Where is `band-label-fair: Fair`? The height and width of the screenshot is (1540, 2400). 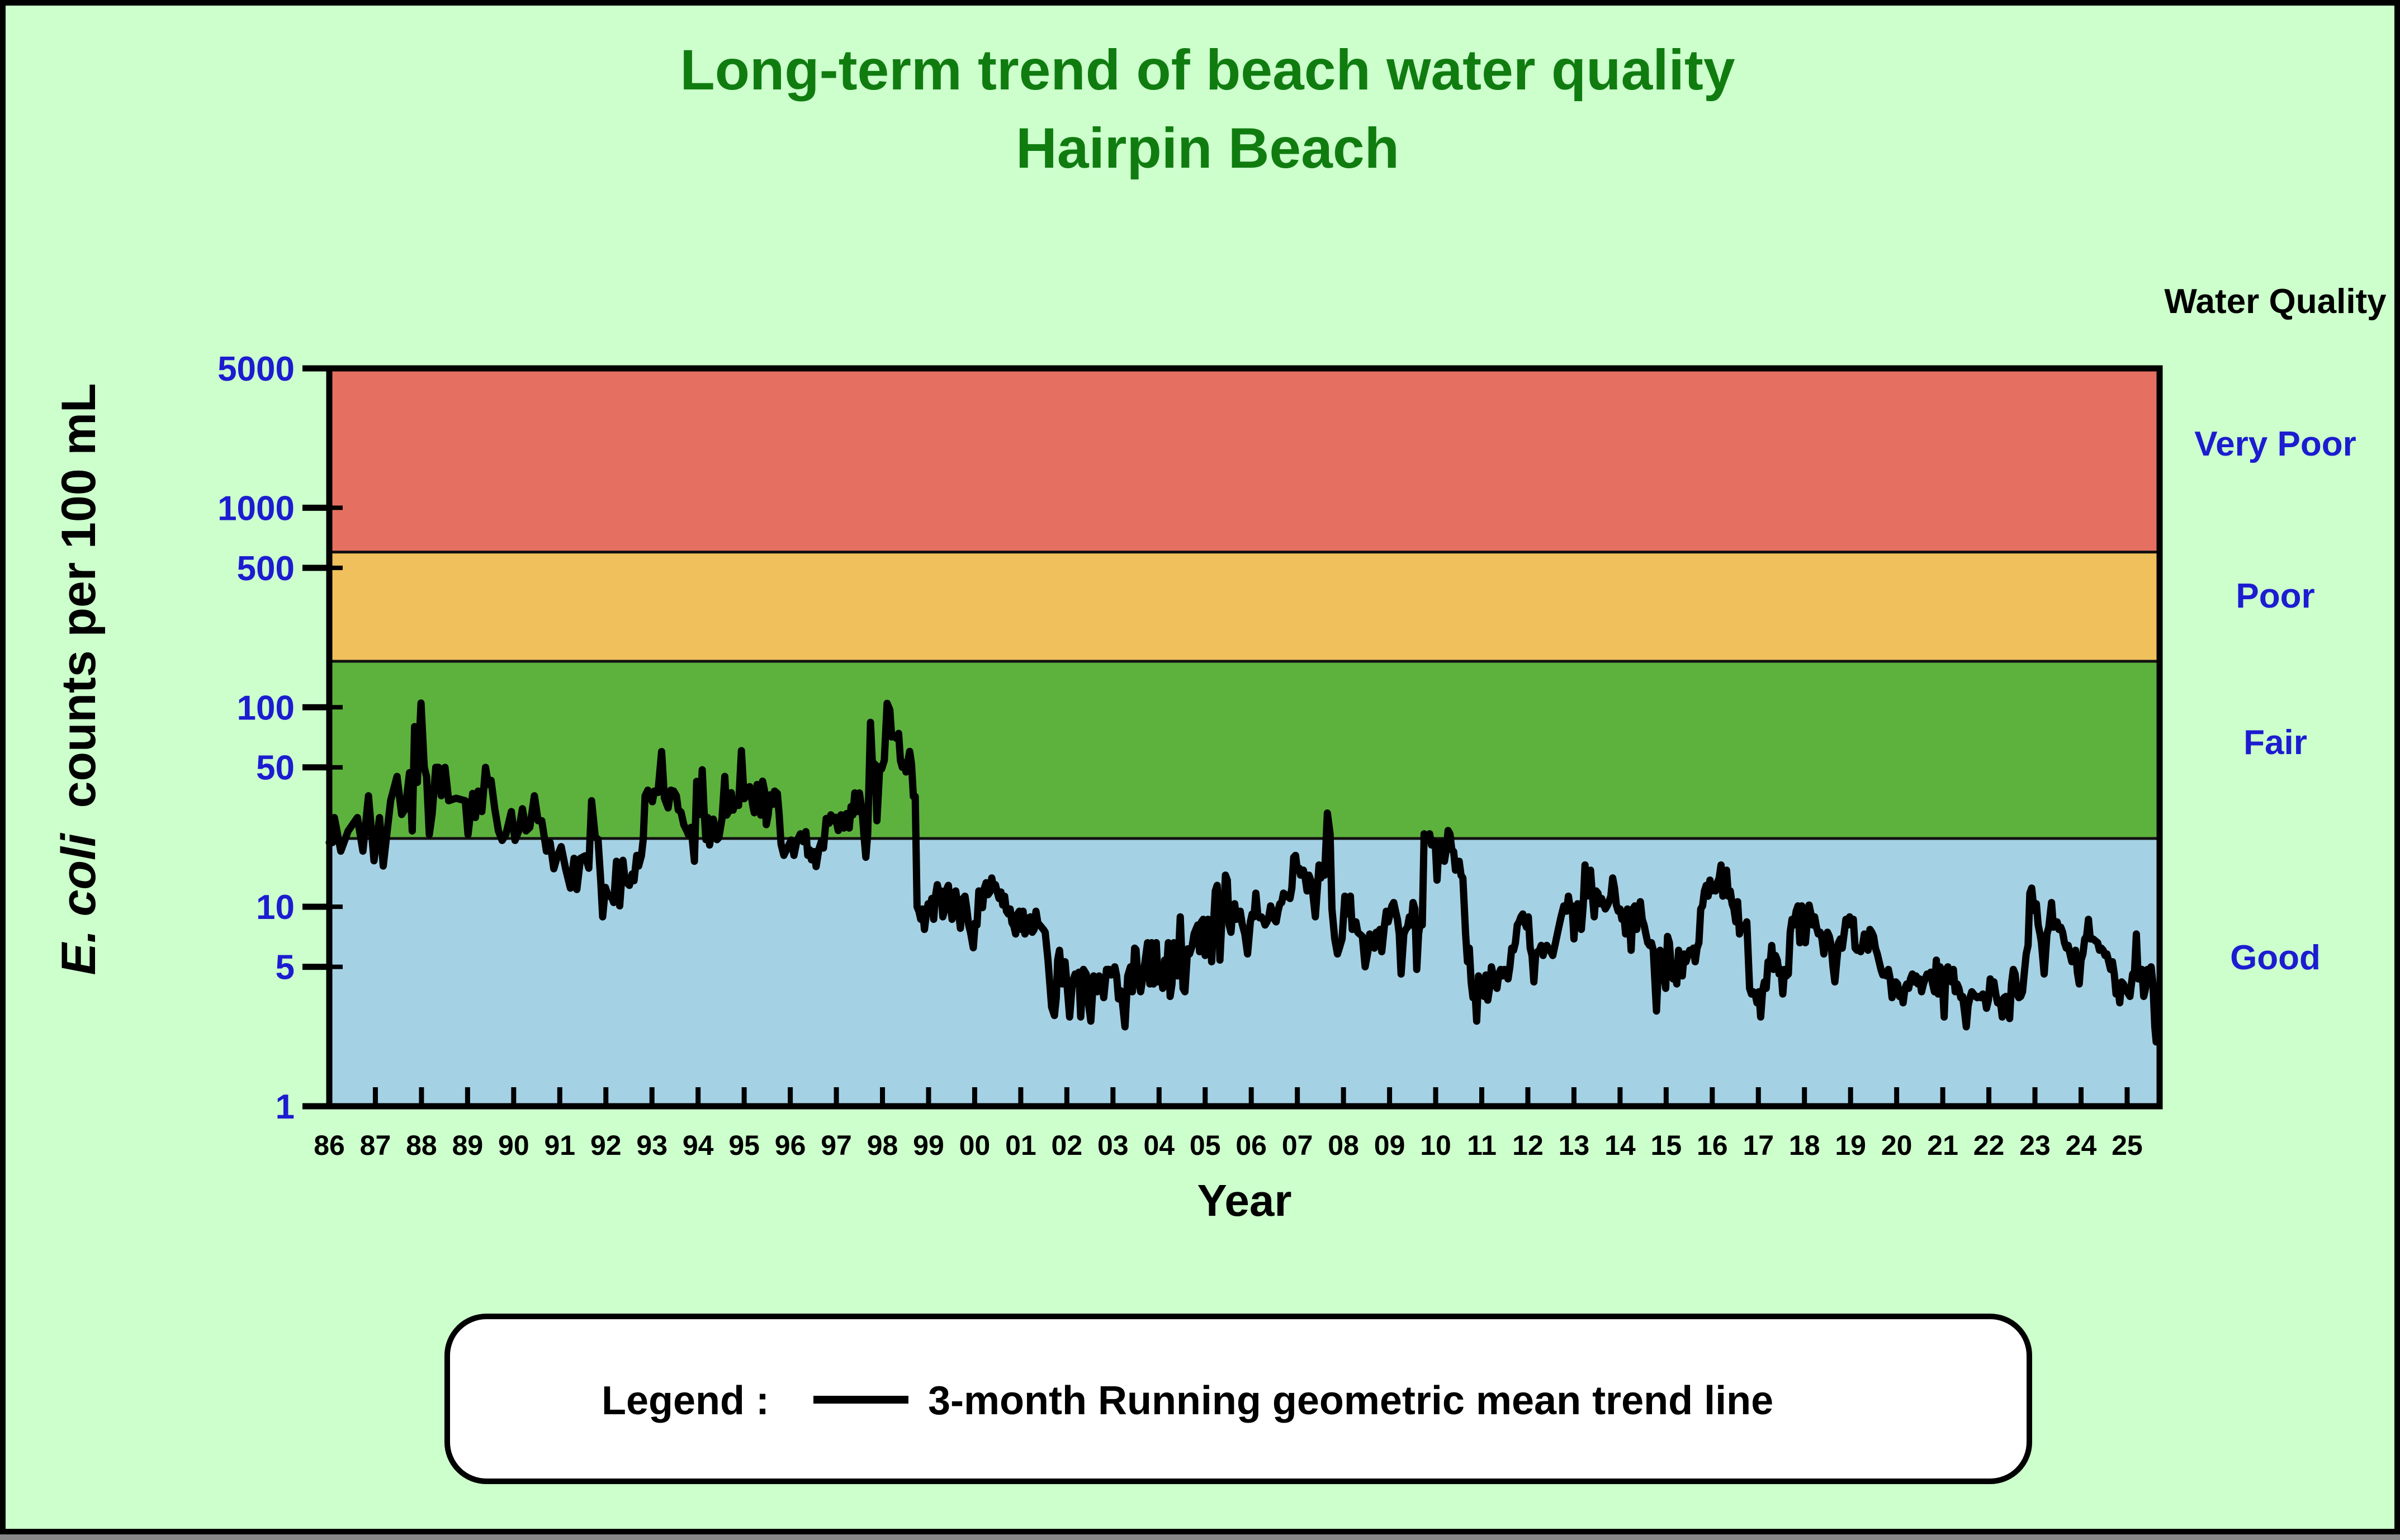 band-label-fair: Fair is located at coordinates (2275, 742).